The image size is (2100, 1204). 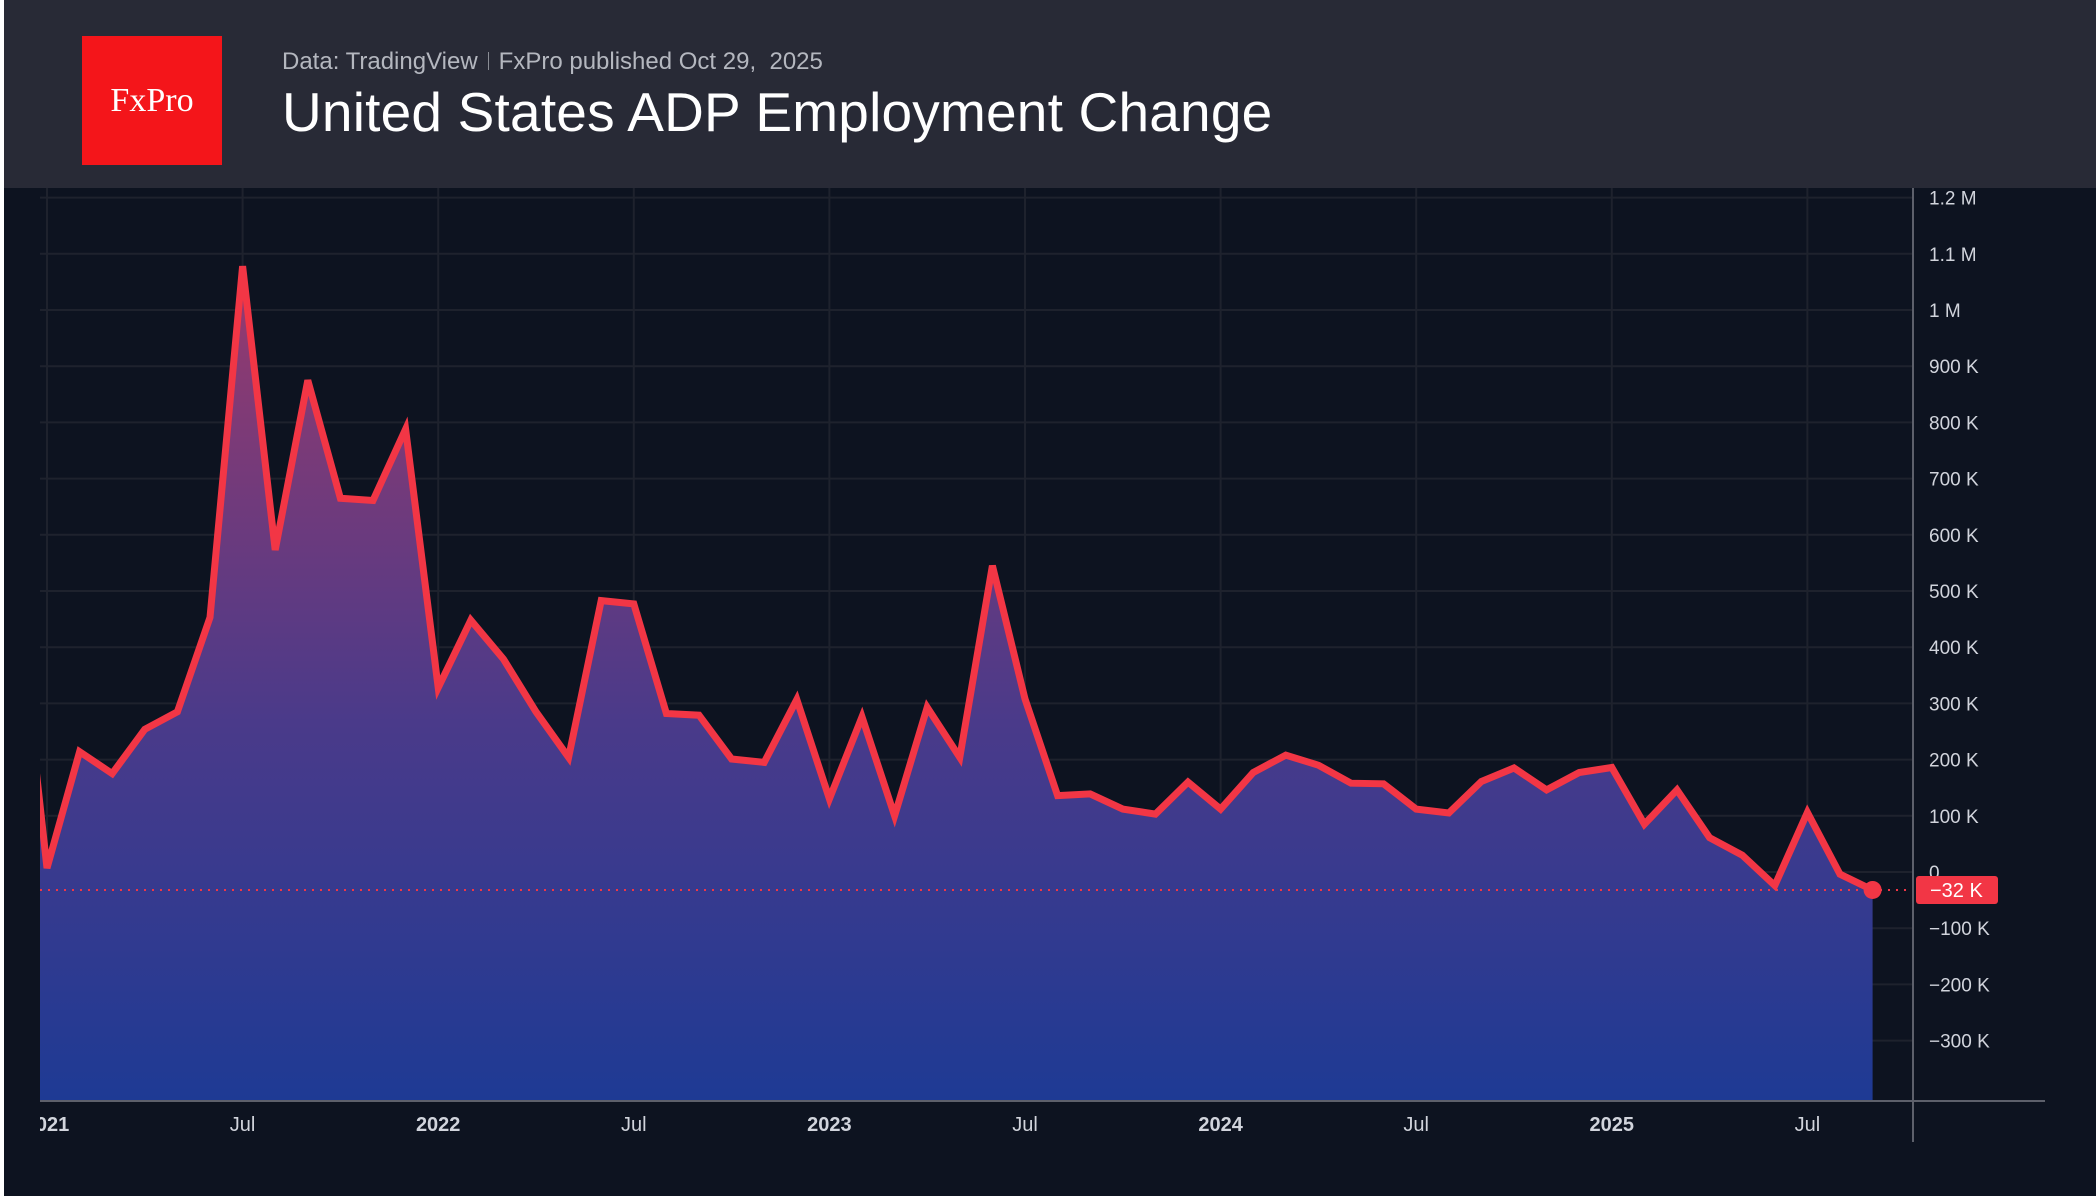 What do you see at coordinates (660, 61) in the screenshot?
I see `published-date: FxPro published Oct 29, 2025` at bounding box center [660, 61].